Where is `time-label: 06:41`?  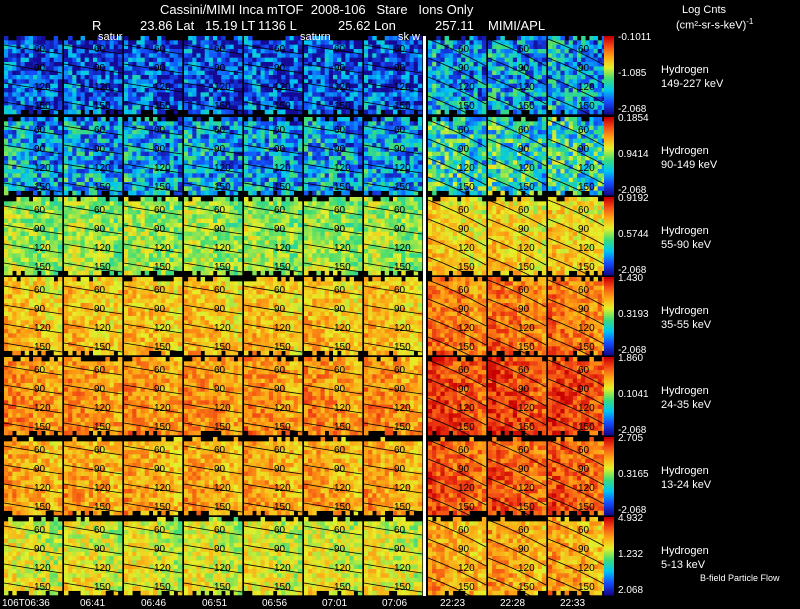 time-label: 06:41 is located at coordinates (93, 603).